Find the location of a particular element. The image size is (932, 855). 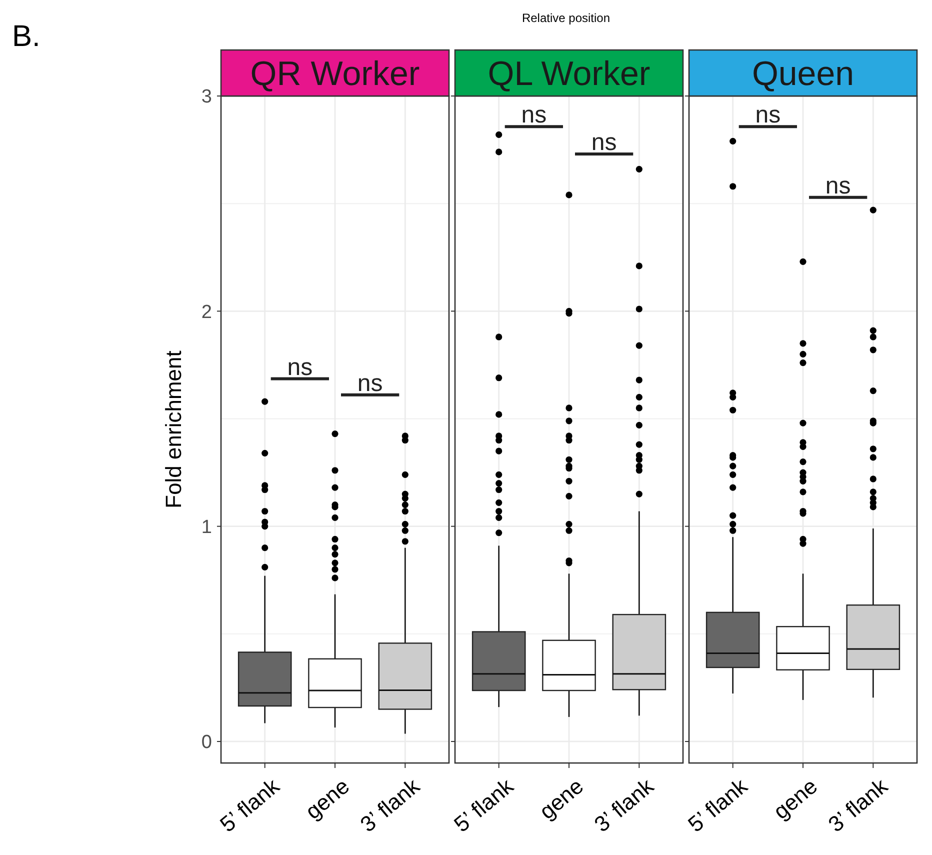

y-axis-title: Fold enrichment is located at coordinates (173, 429).